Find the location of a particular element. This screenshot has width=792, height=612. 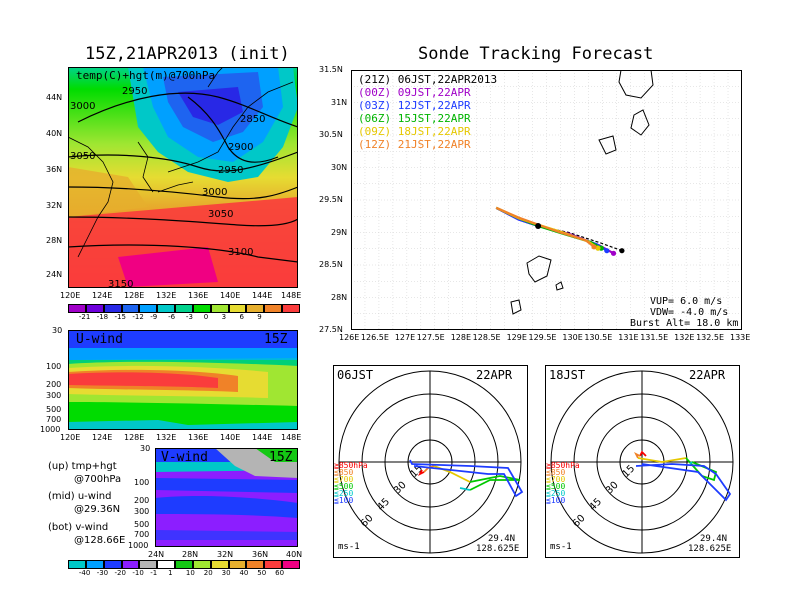

map-lat-label: 44N is located at coordinates (54, 97).